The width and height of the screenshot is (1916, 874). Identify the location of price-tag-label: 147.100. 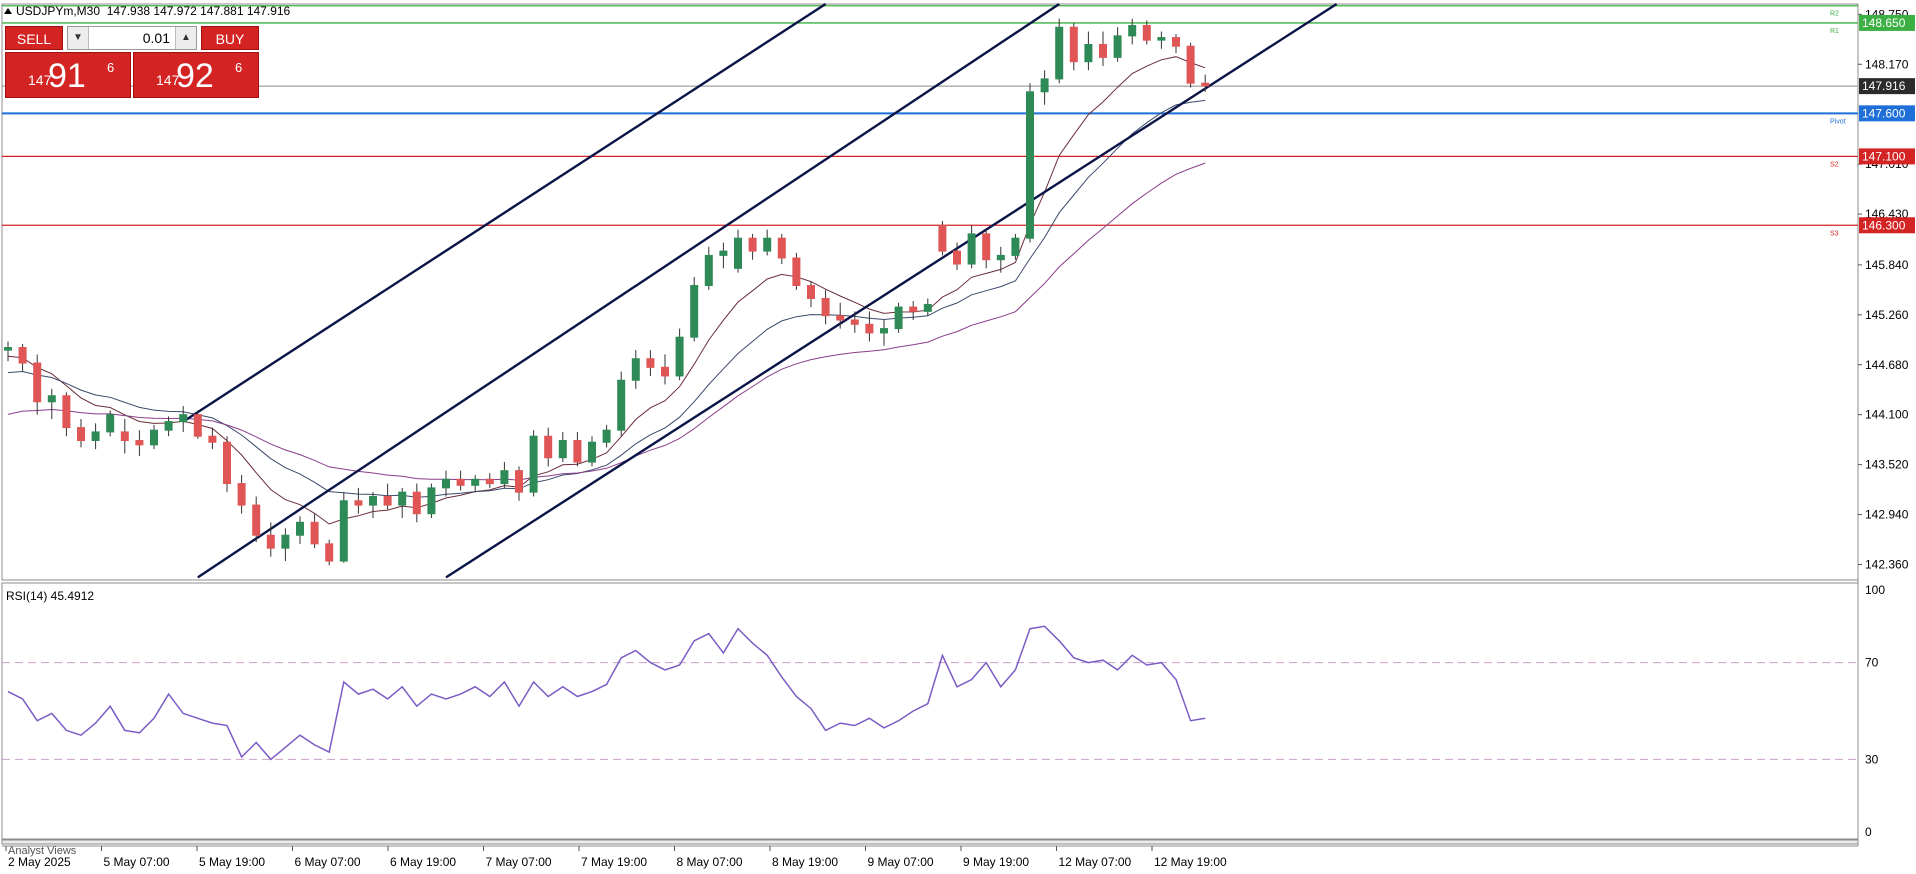
(1884, 156).